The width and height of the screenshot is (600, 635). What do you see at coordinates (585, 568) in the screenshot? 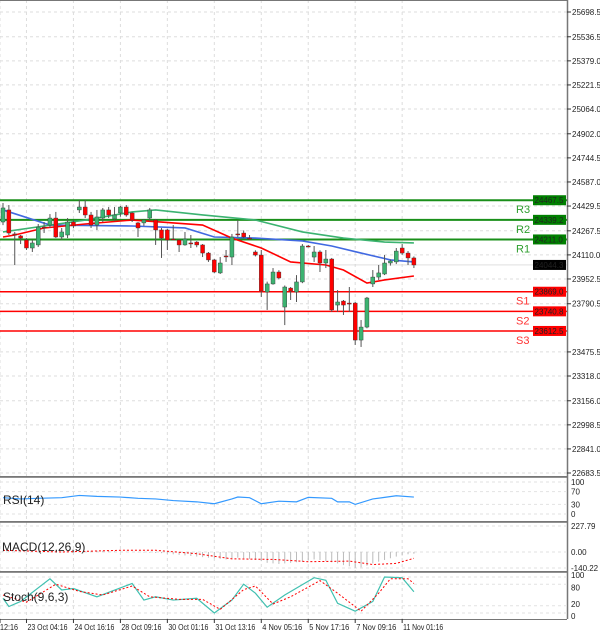
I see `indicator-tick-label: -140.22` at bounding box center [585, 568].